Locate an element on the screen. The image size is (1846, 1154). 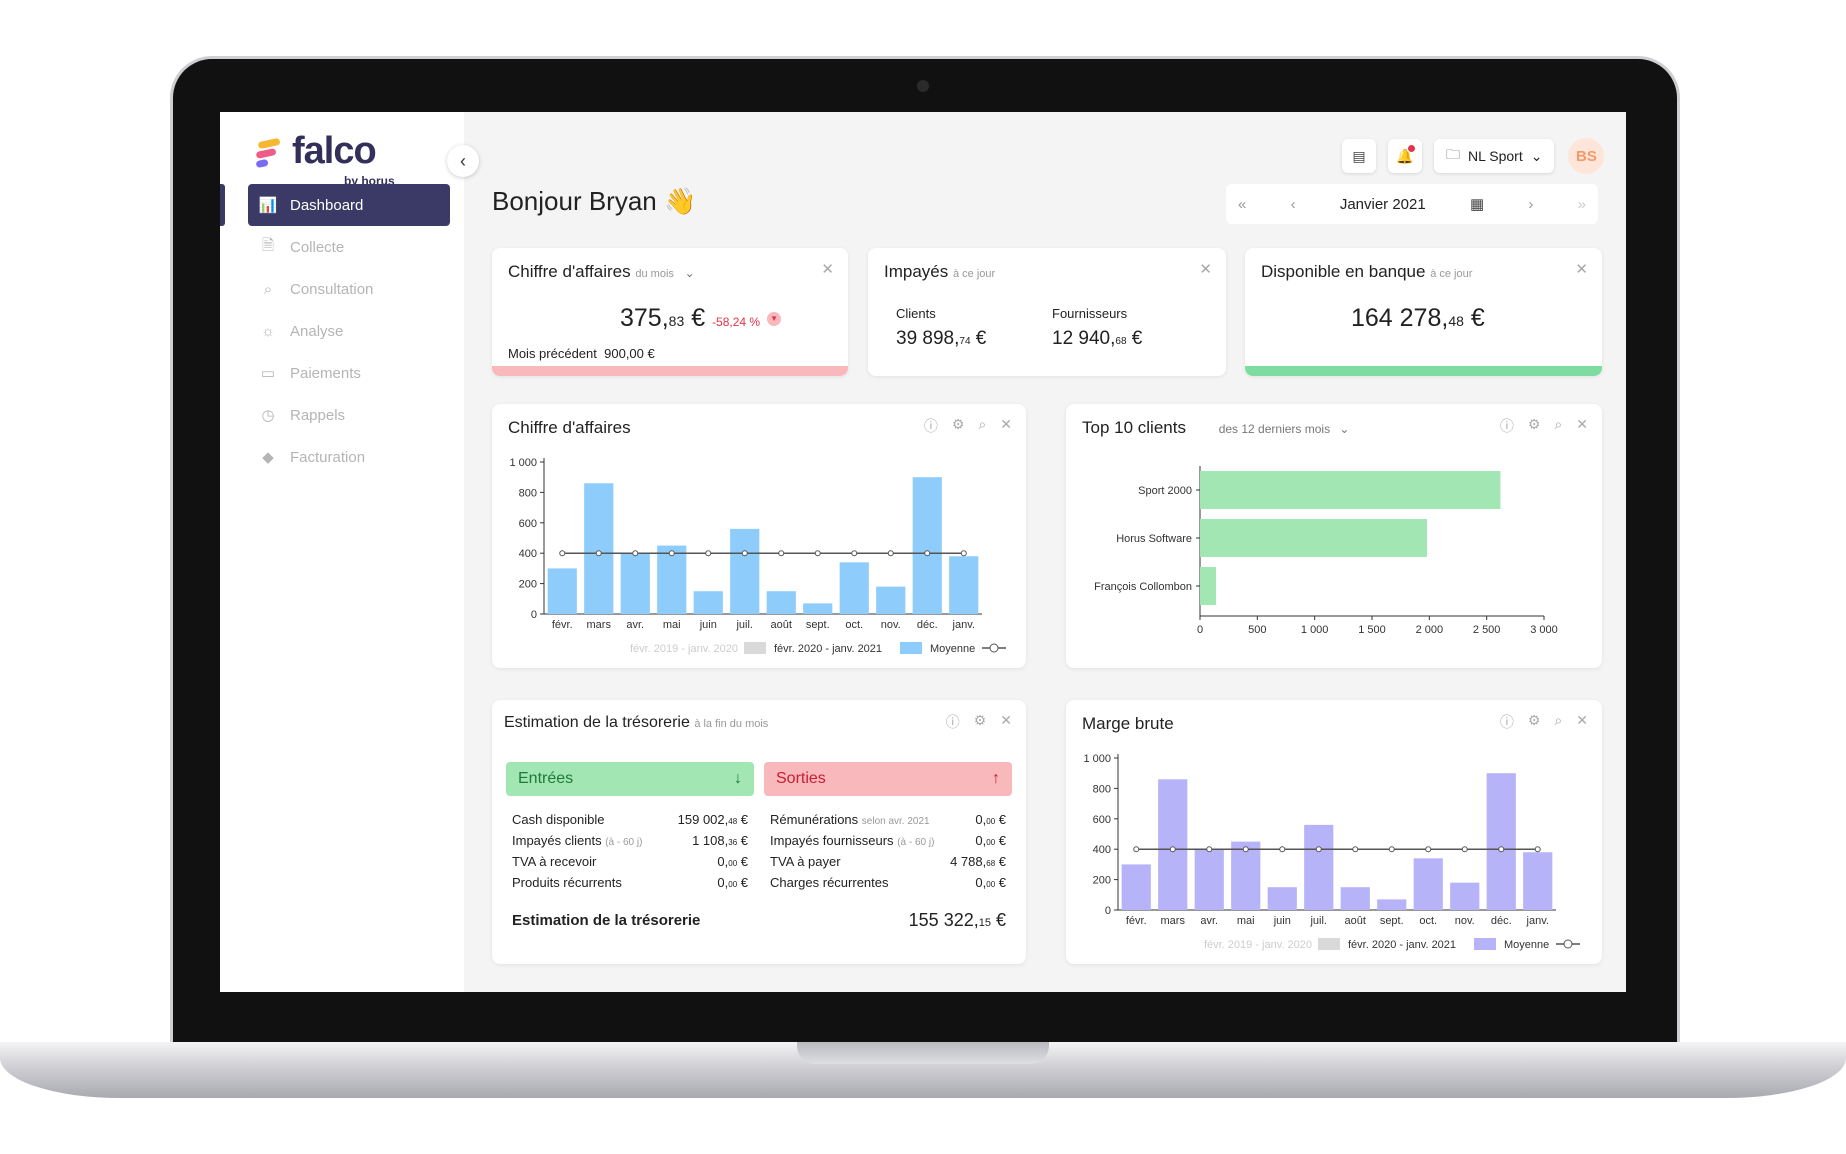
laptop-camera is located at coordinates (923, 86).